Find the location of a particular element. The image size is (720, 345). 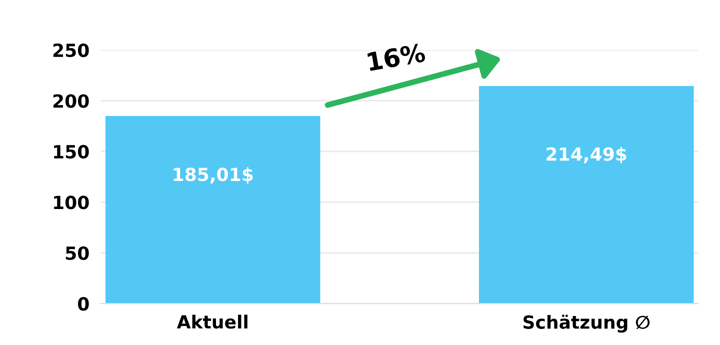

data-label: 214,49$ is located at coordinates (586, 155).